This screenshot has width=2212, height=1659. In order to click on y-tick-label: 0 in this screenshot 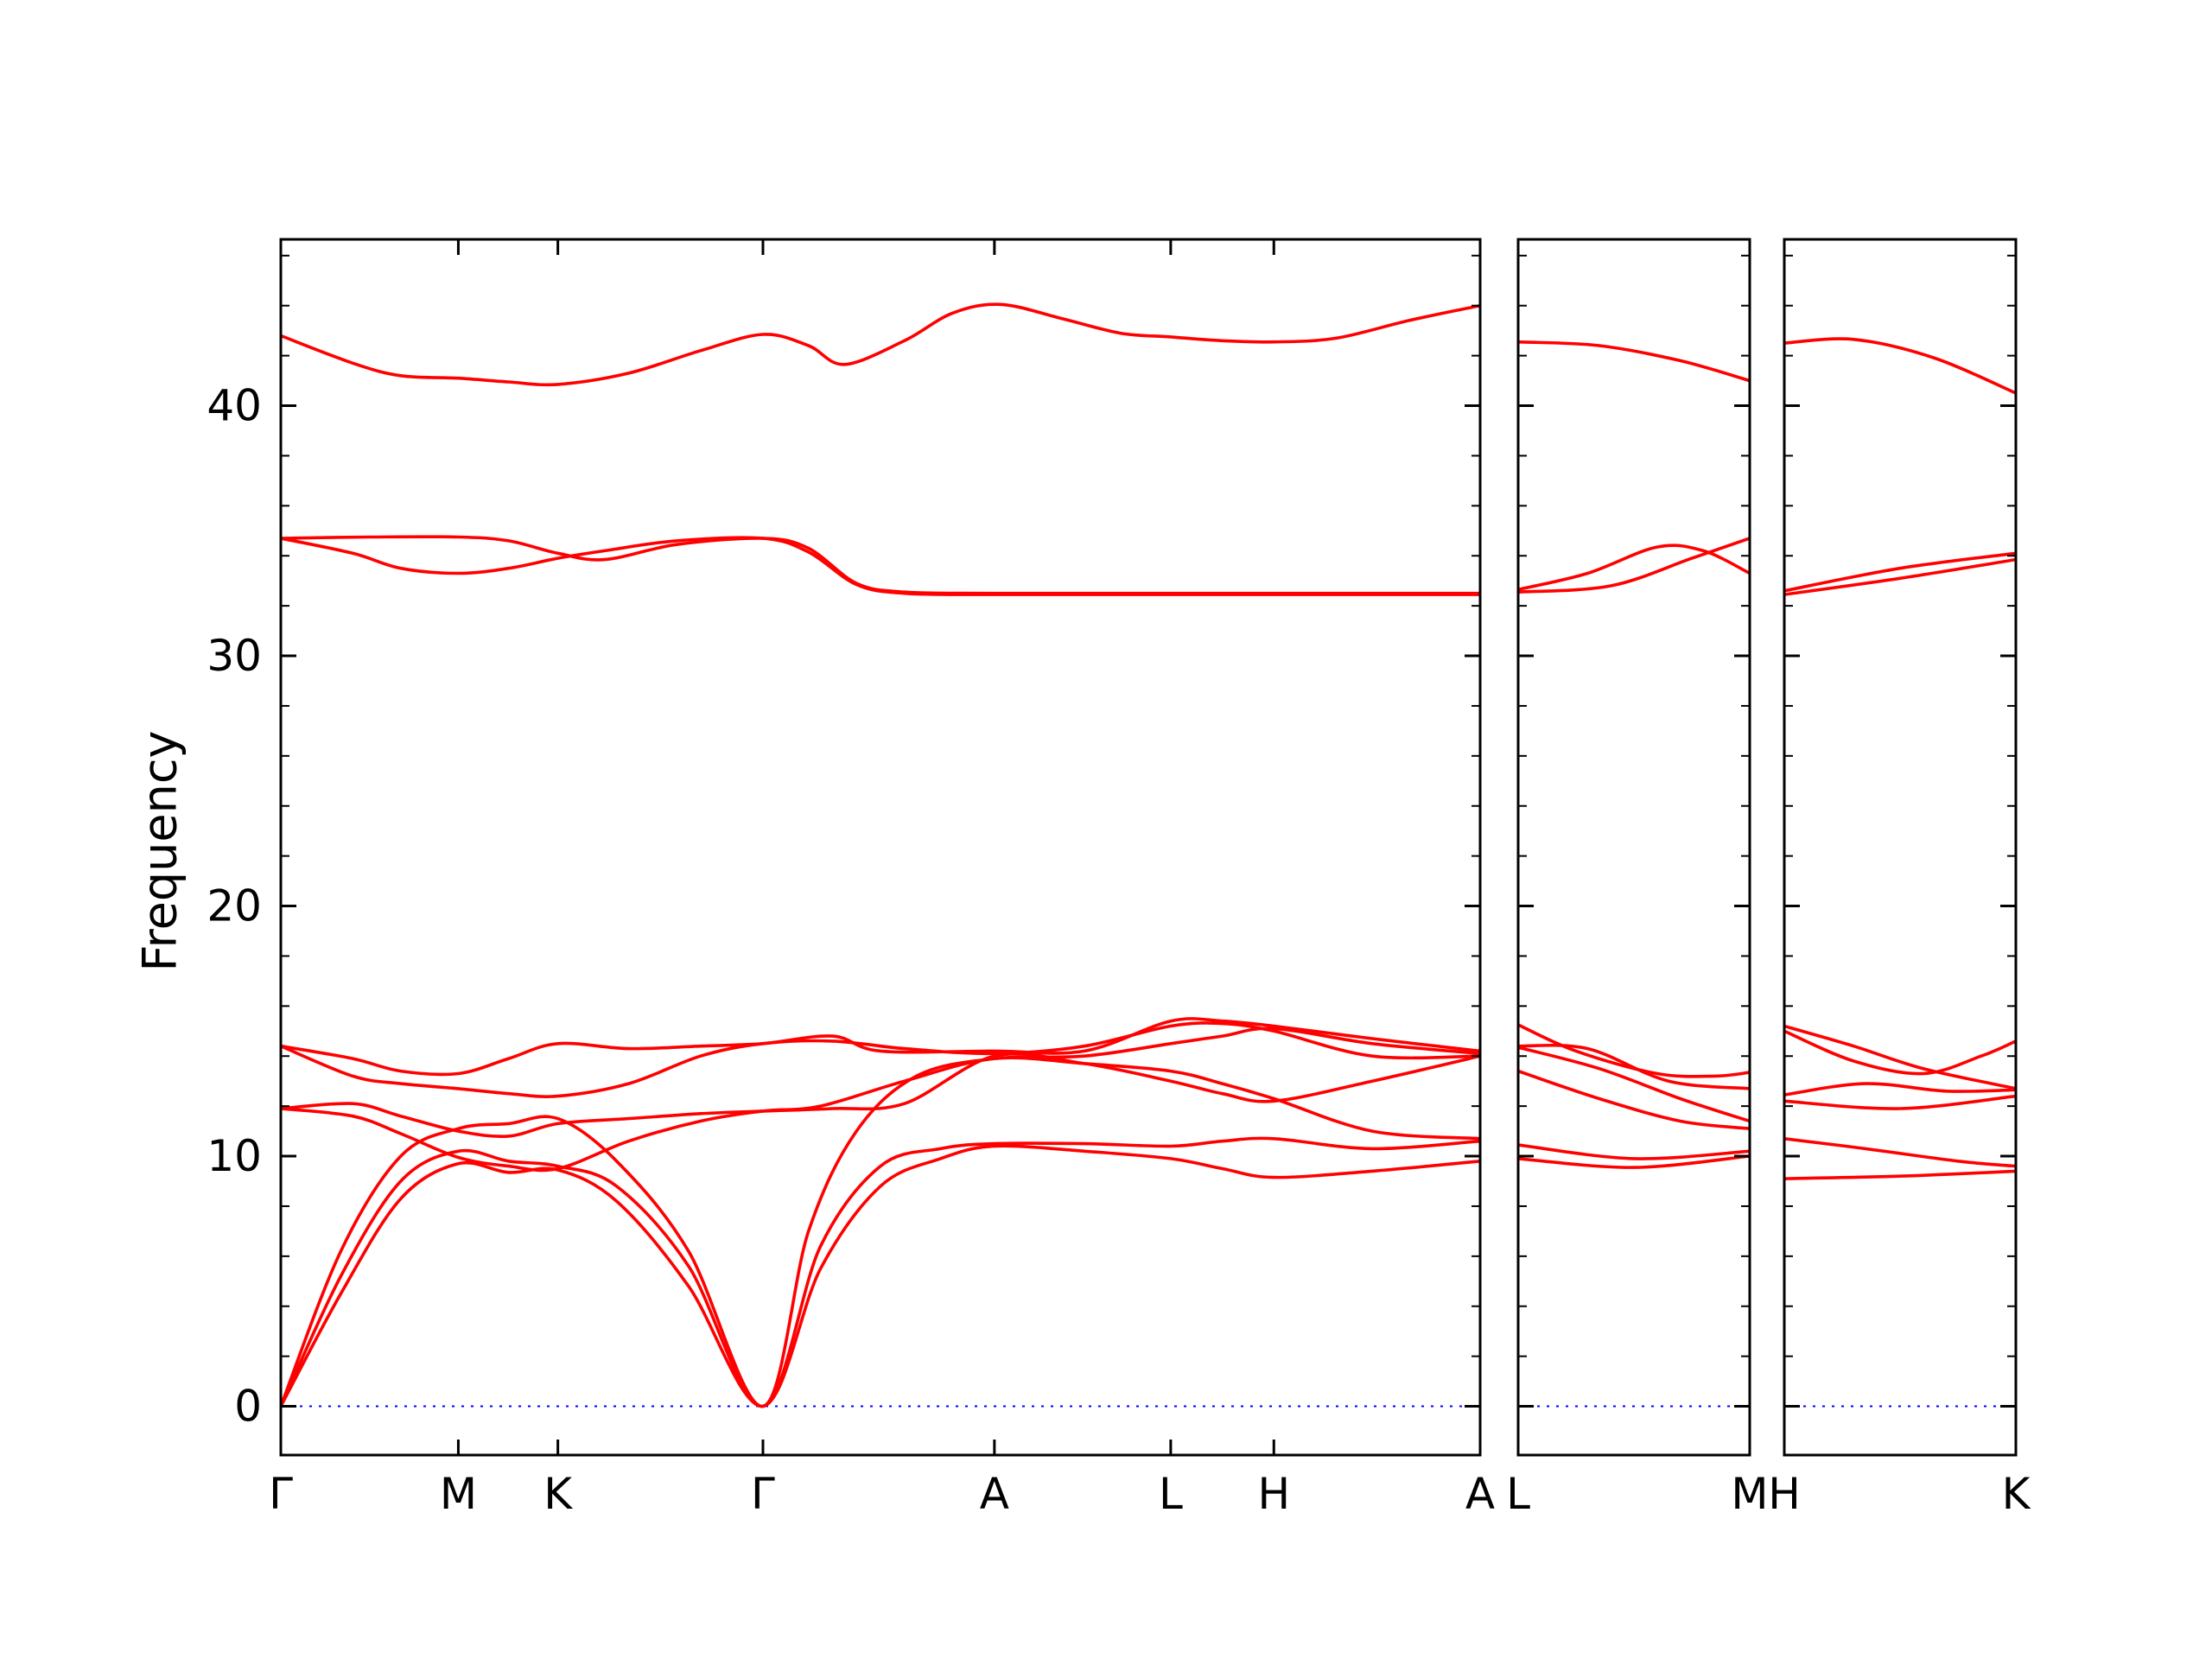, I will do `click(248, 1407)`.